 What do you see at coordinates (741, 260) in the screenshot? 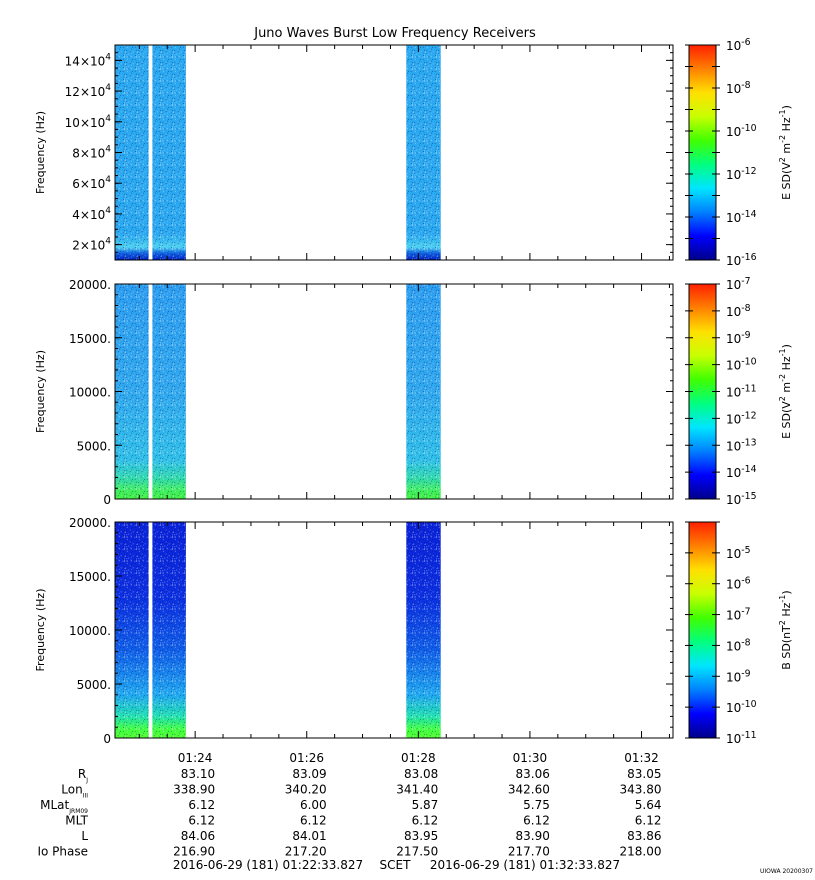
I see `colorbar-tick-label: 10⁻¹⁶` at bounding box center [741, 260].